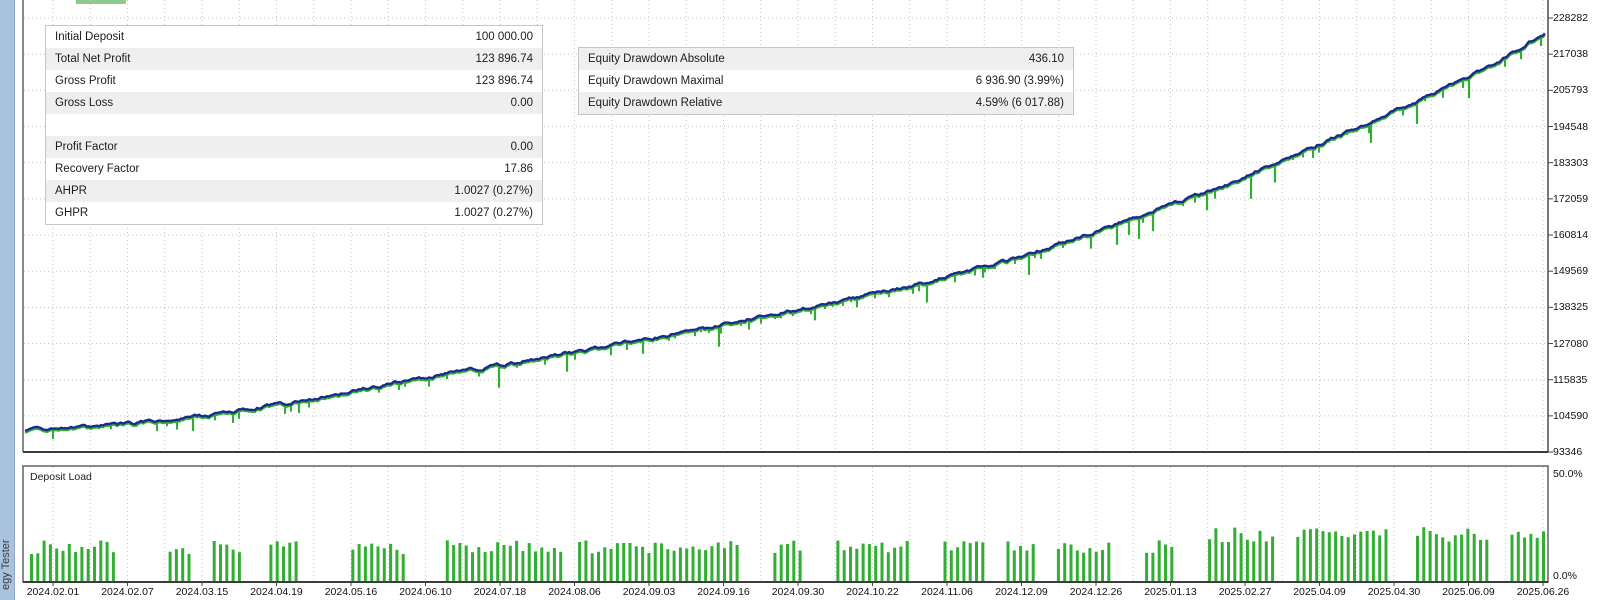  Describe the element at coordinates (1568, 452) in the screenshot. I see `y-axis-label: 93346` at that location.